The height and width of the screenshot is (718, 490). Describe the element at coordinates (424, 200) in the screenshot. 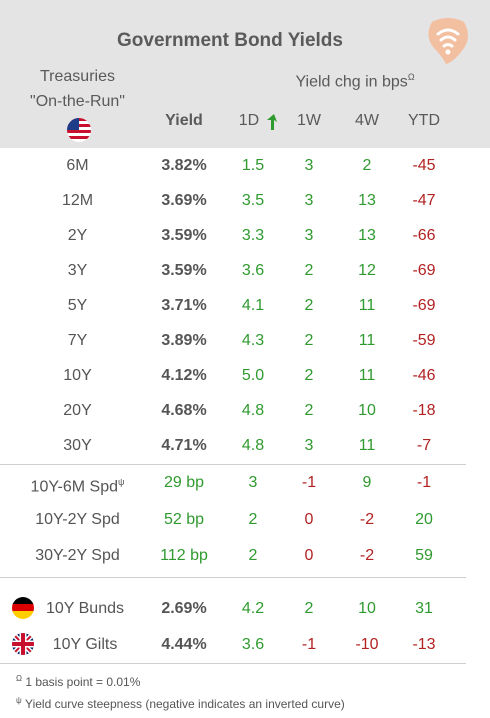

I see `change-ytd: -47` at that location.